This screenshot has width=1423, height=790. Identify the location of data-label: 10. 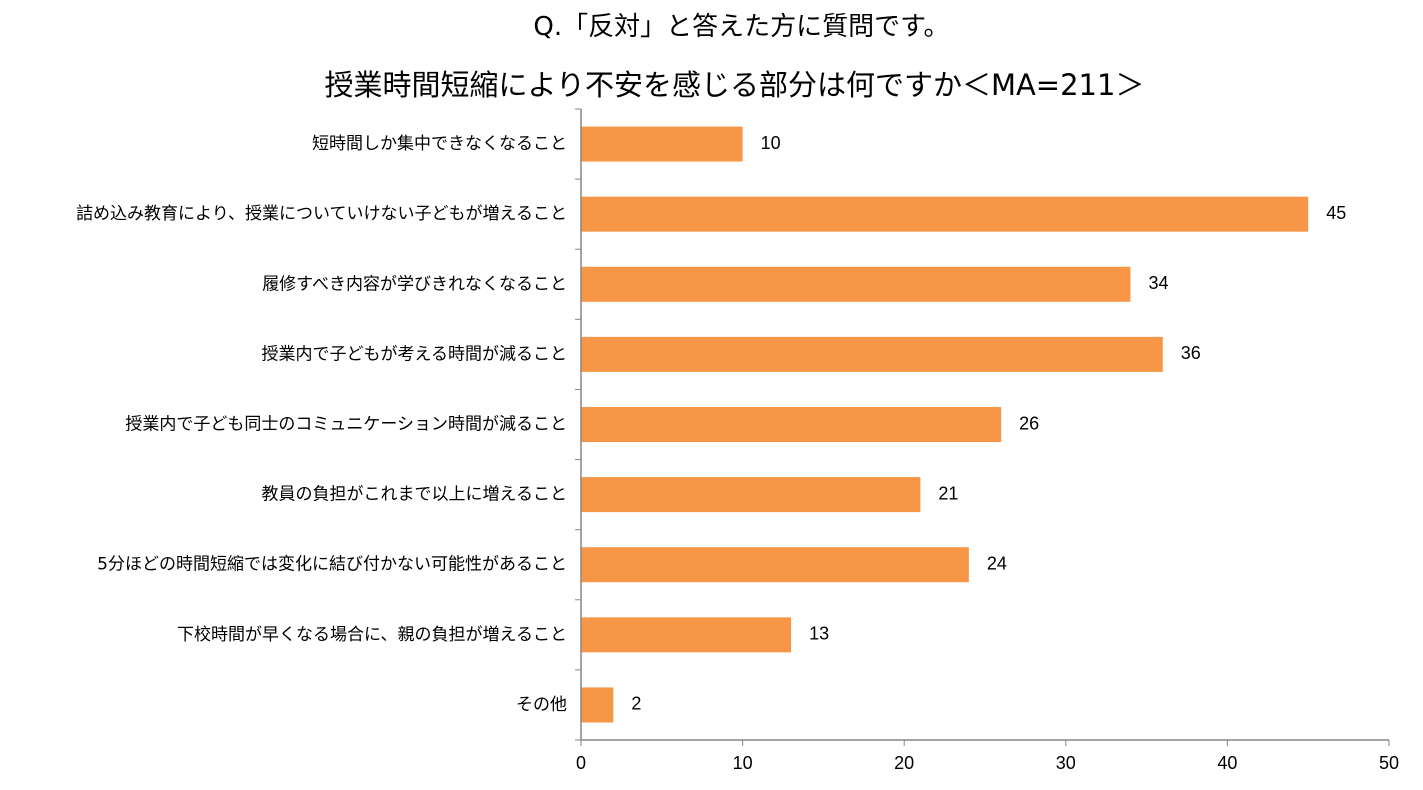
(771, 143).